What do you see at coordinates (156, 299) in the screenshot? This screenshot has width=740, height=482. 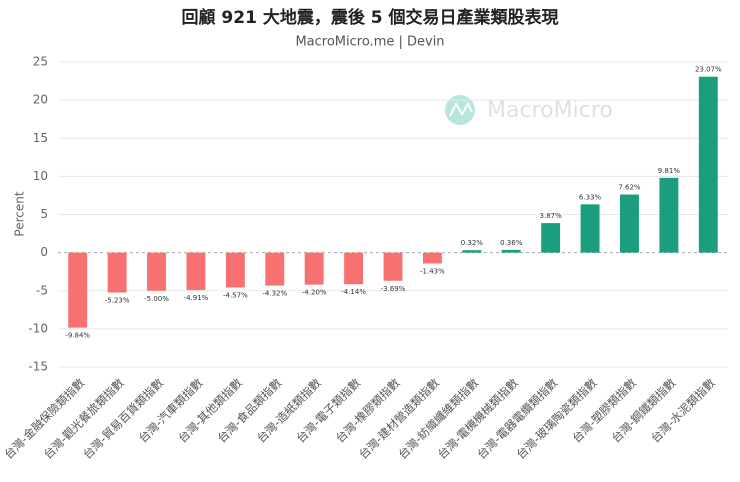 I see `value-label: -5.00%` at bounding box center [156, 299].